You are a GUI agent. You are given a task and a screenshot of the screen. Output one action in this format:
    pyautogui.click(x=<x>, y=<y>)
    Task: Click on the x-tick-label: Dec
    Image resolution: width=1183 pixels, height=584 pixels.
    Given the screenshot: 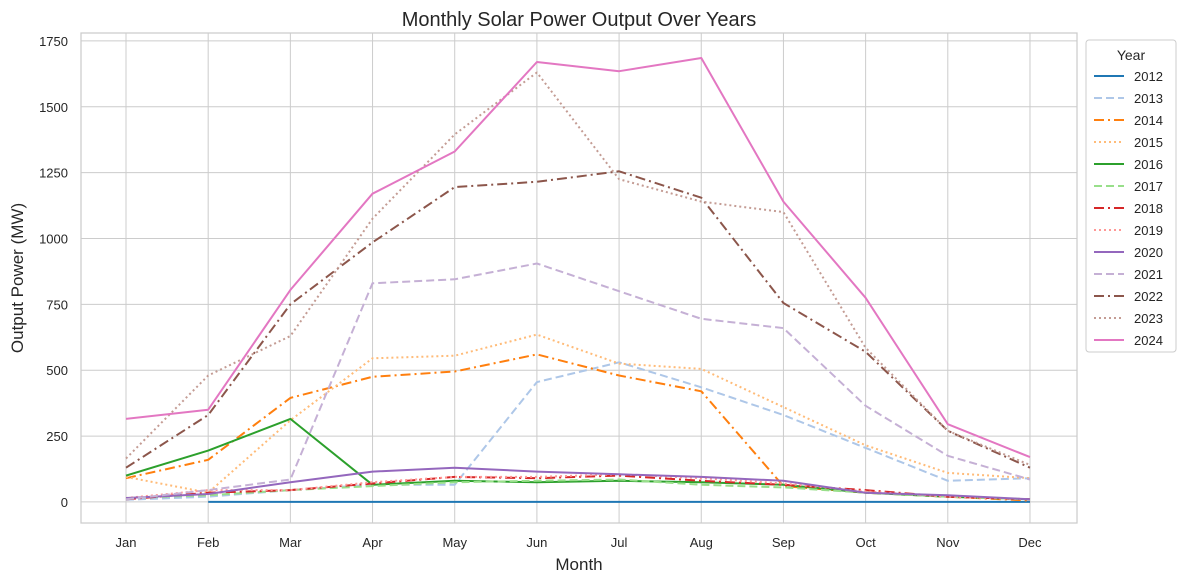 What is the action you would take?
    pyautogui.click(x=1030, y=542)
    